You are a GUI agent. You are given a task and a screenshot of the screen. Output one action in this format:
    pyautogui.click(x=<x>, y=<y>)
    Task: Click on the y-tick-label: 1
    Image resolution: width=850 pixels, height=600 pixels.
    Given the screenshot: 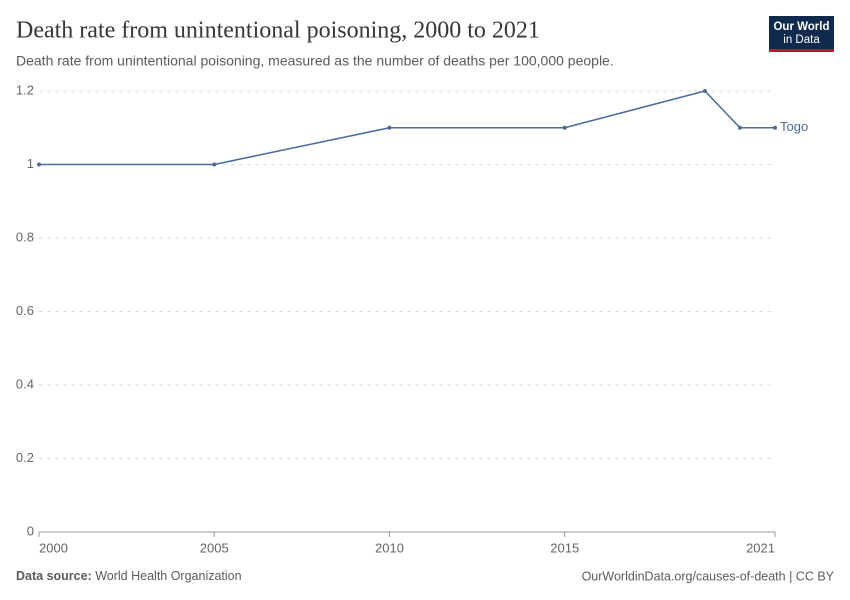 What is the action you would take?
    pyautogui.click(x=30, y=163)
    